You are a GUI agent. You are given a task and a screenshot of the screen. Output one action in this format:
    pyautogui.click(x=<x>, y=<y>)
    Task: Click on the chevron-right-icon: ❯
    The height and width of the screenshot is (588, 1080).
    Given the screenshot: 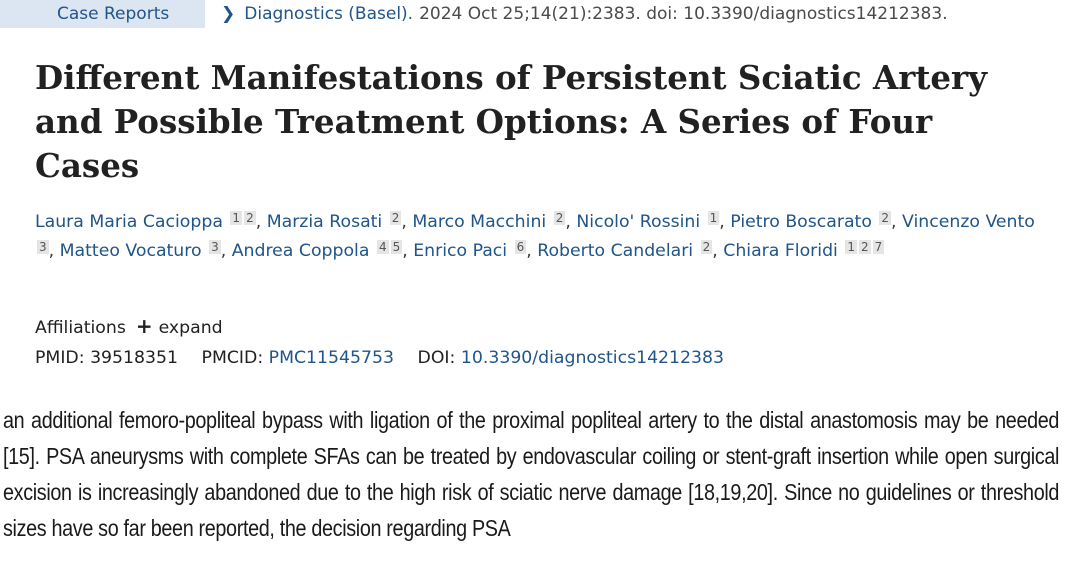 What is the action you would take?
    pyautogui.click(x=228, y=14)
    